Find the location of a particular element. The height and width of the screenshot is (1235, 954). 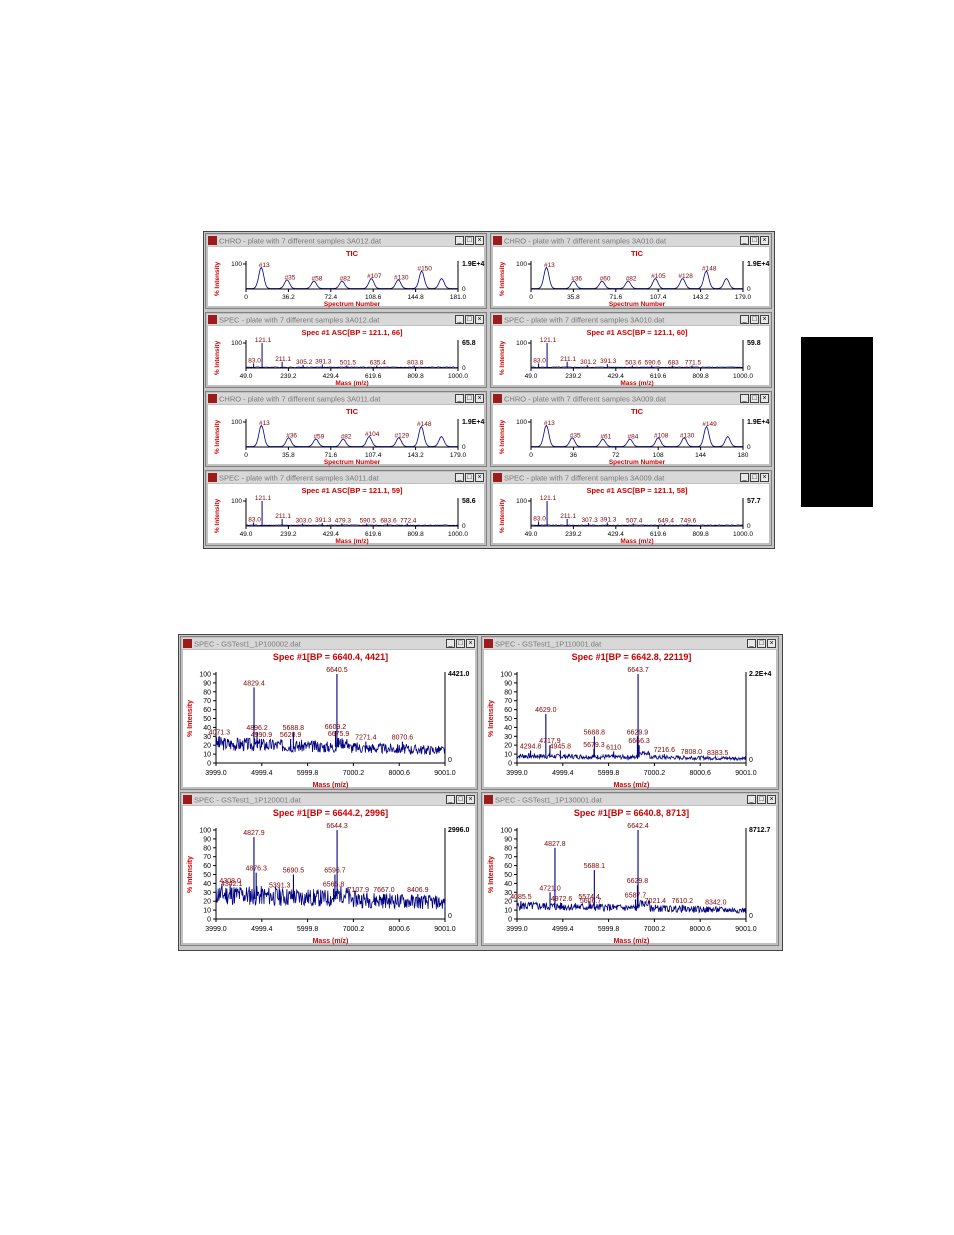

peak-label: #13 is located at coordinates (264, 423).